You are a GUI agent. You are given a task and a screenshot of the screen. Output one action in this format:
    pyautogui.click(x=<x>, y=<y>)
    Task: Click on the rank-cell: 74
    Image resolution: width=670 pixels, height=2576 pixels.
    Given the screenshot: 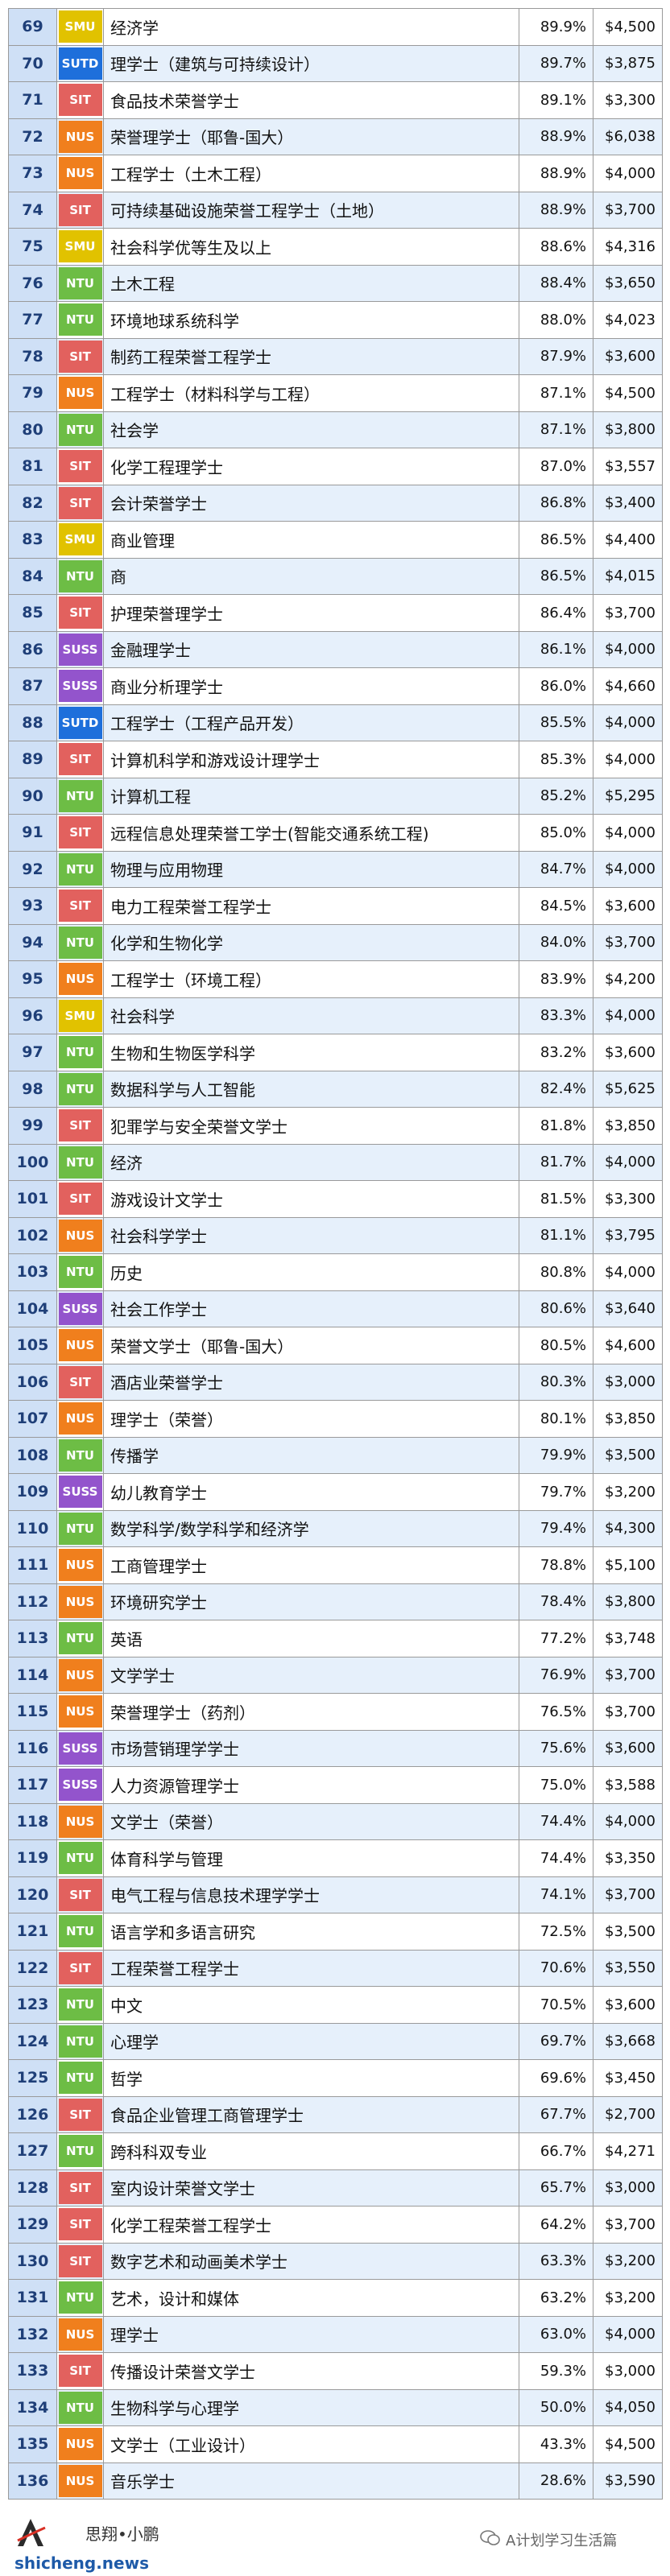 What is the action you would take?
    pyautogui.click(x=33, y=211)
    